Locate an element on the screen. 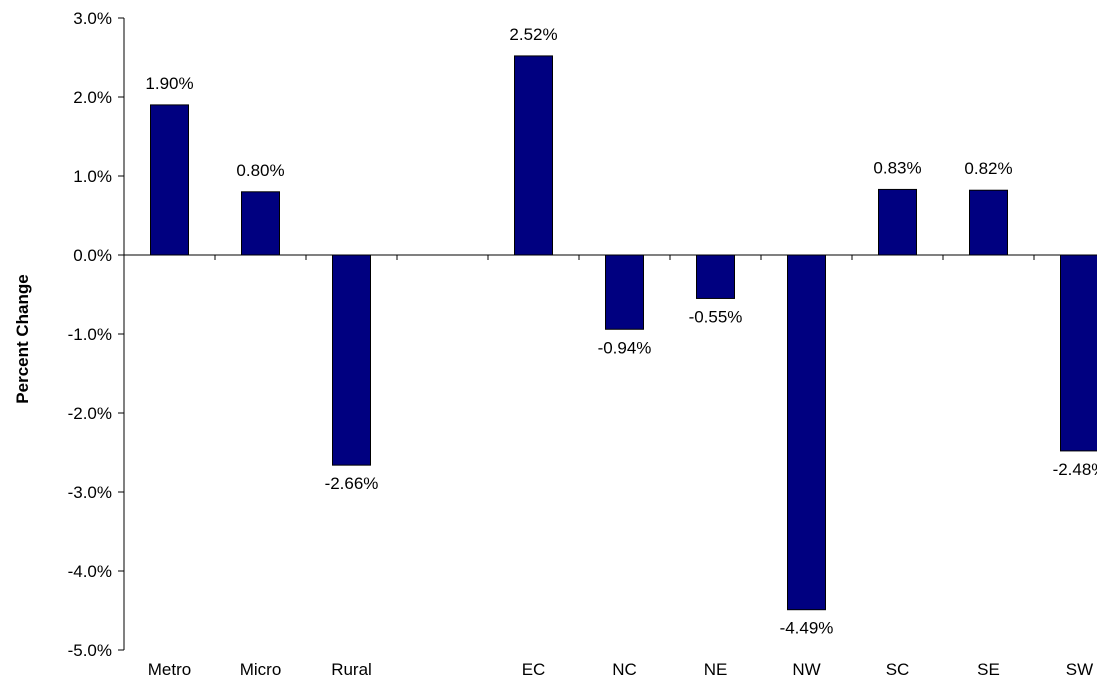 This screenshot has width=1097, height=685. x-tick-label: SC is located at coordinates (898, 669).